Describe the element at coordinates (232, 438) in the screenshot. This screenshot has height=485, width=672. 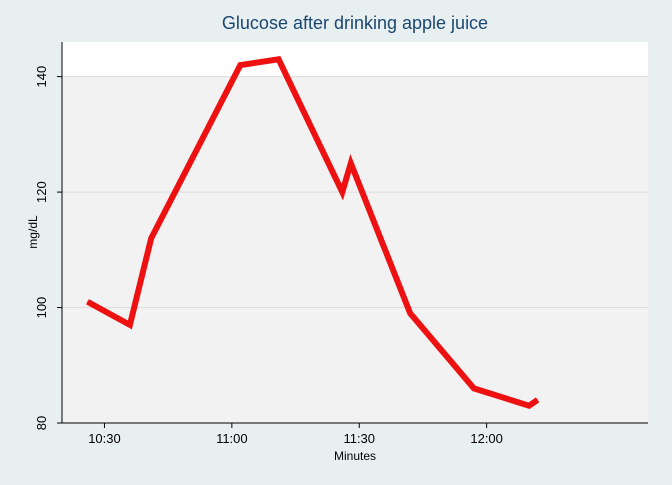
I see `x-tick-label: 11:00` at that location.